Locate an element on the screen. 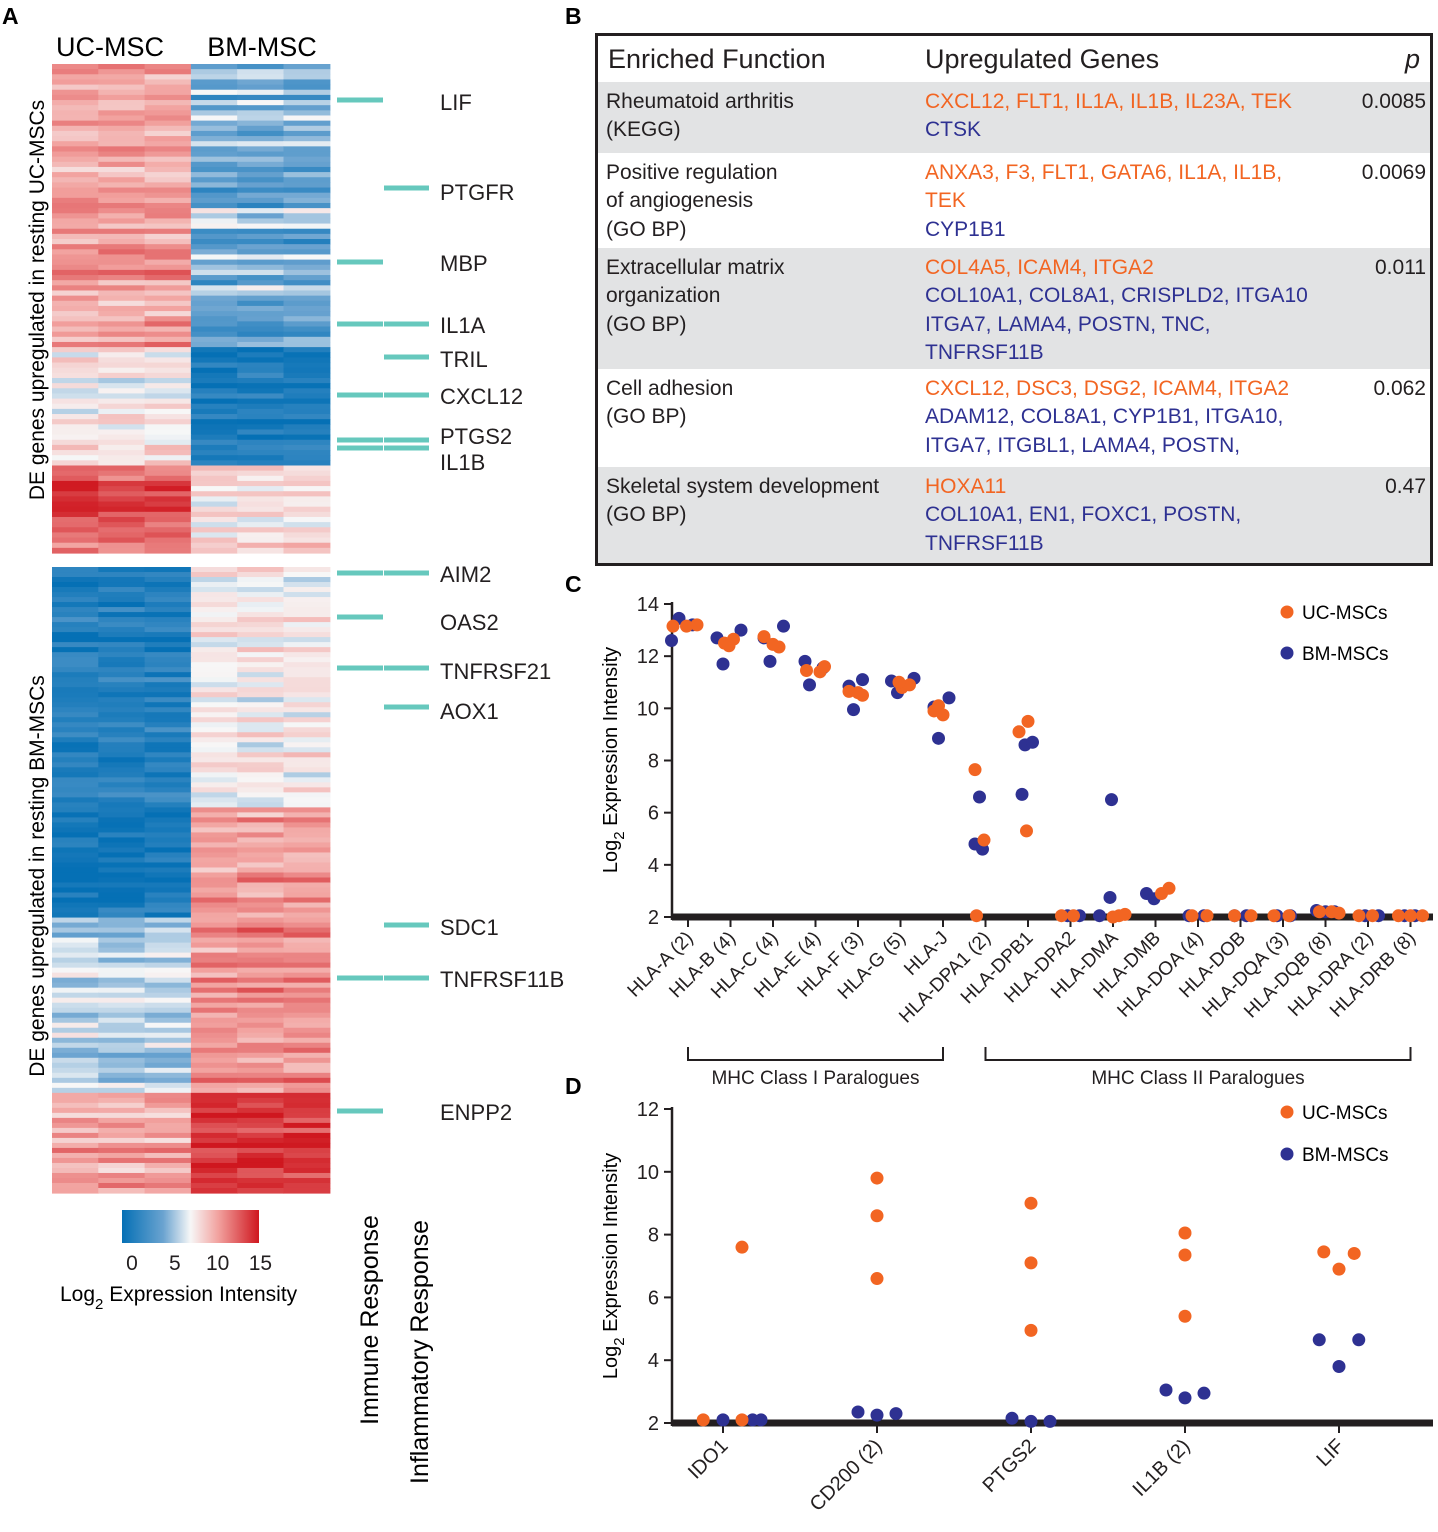 This screenshot has height=1532, width=1438. heatmap-top is located at coordinates (191, 309).